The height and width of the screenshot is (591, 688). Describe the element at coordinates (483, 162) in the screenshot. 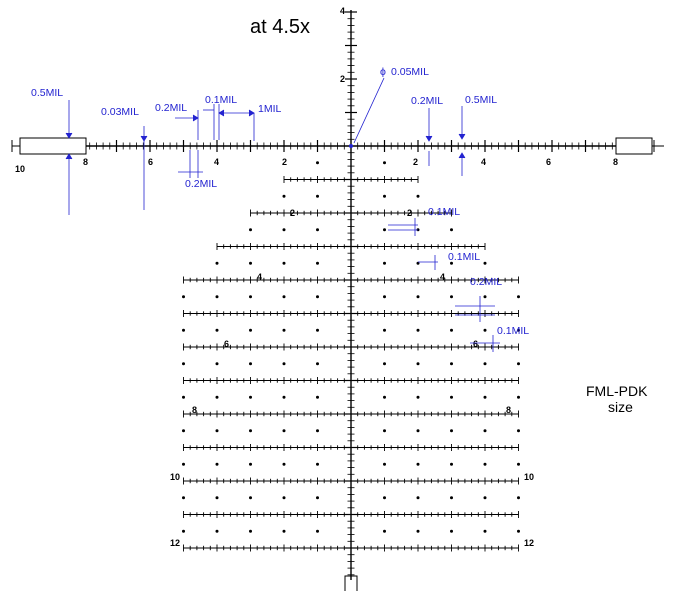

I see `h-label-right-4: 4` at that location.